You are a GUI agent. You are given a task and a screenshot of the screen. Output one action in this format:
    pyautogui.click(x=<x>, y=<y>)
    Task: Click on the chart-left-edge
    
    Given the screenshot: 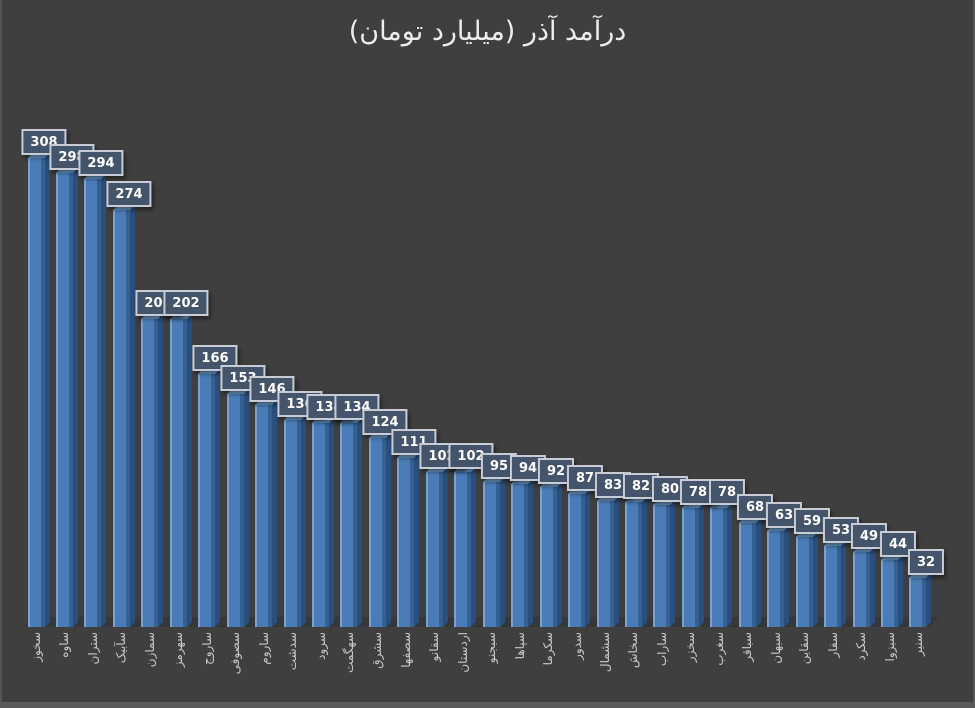 What is the action you would take?
    pyautogui.click(x=1, y=354)
    